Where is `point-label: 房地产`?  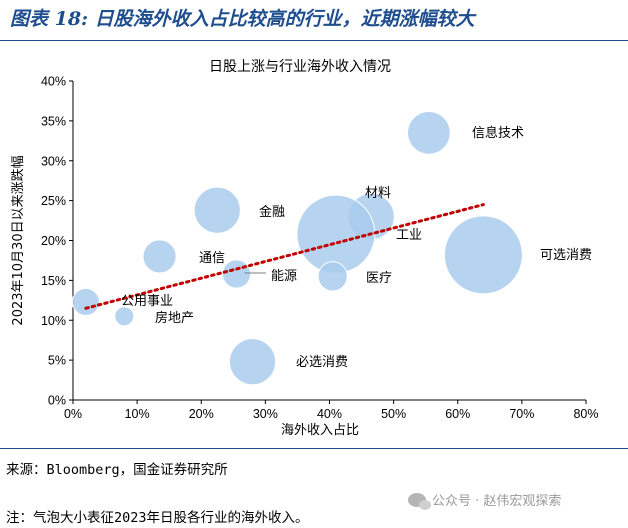
point-label: 房地产 is located at coordinates (174, 318).